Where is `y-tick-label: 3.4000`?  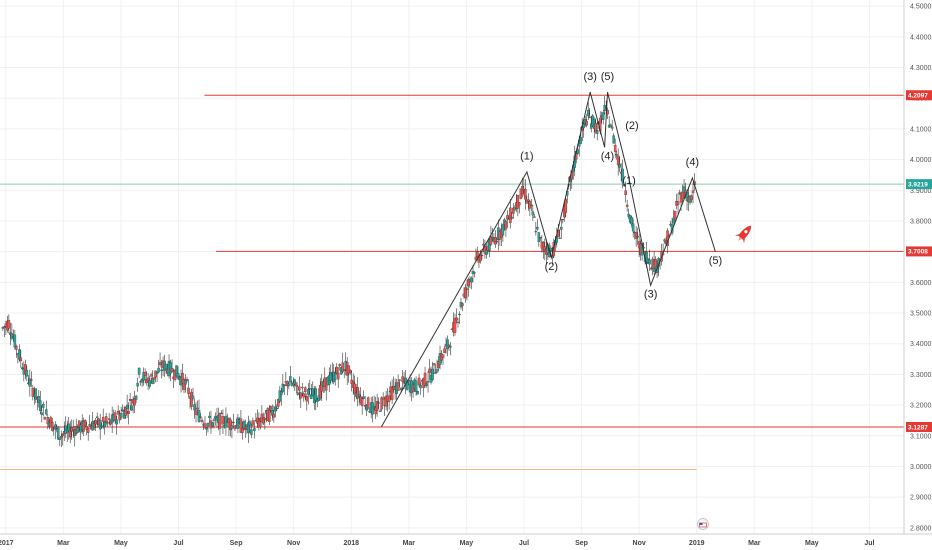 y-tick-label: 3.4000 is located at coordinates (921, 344).